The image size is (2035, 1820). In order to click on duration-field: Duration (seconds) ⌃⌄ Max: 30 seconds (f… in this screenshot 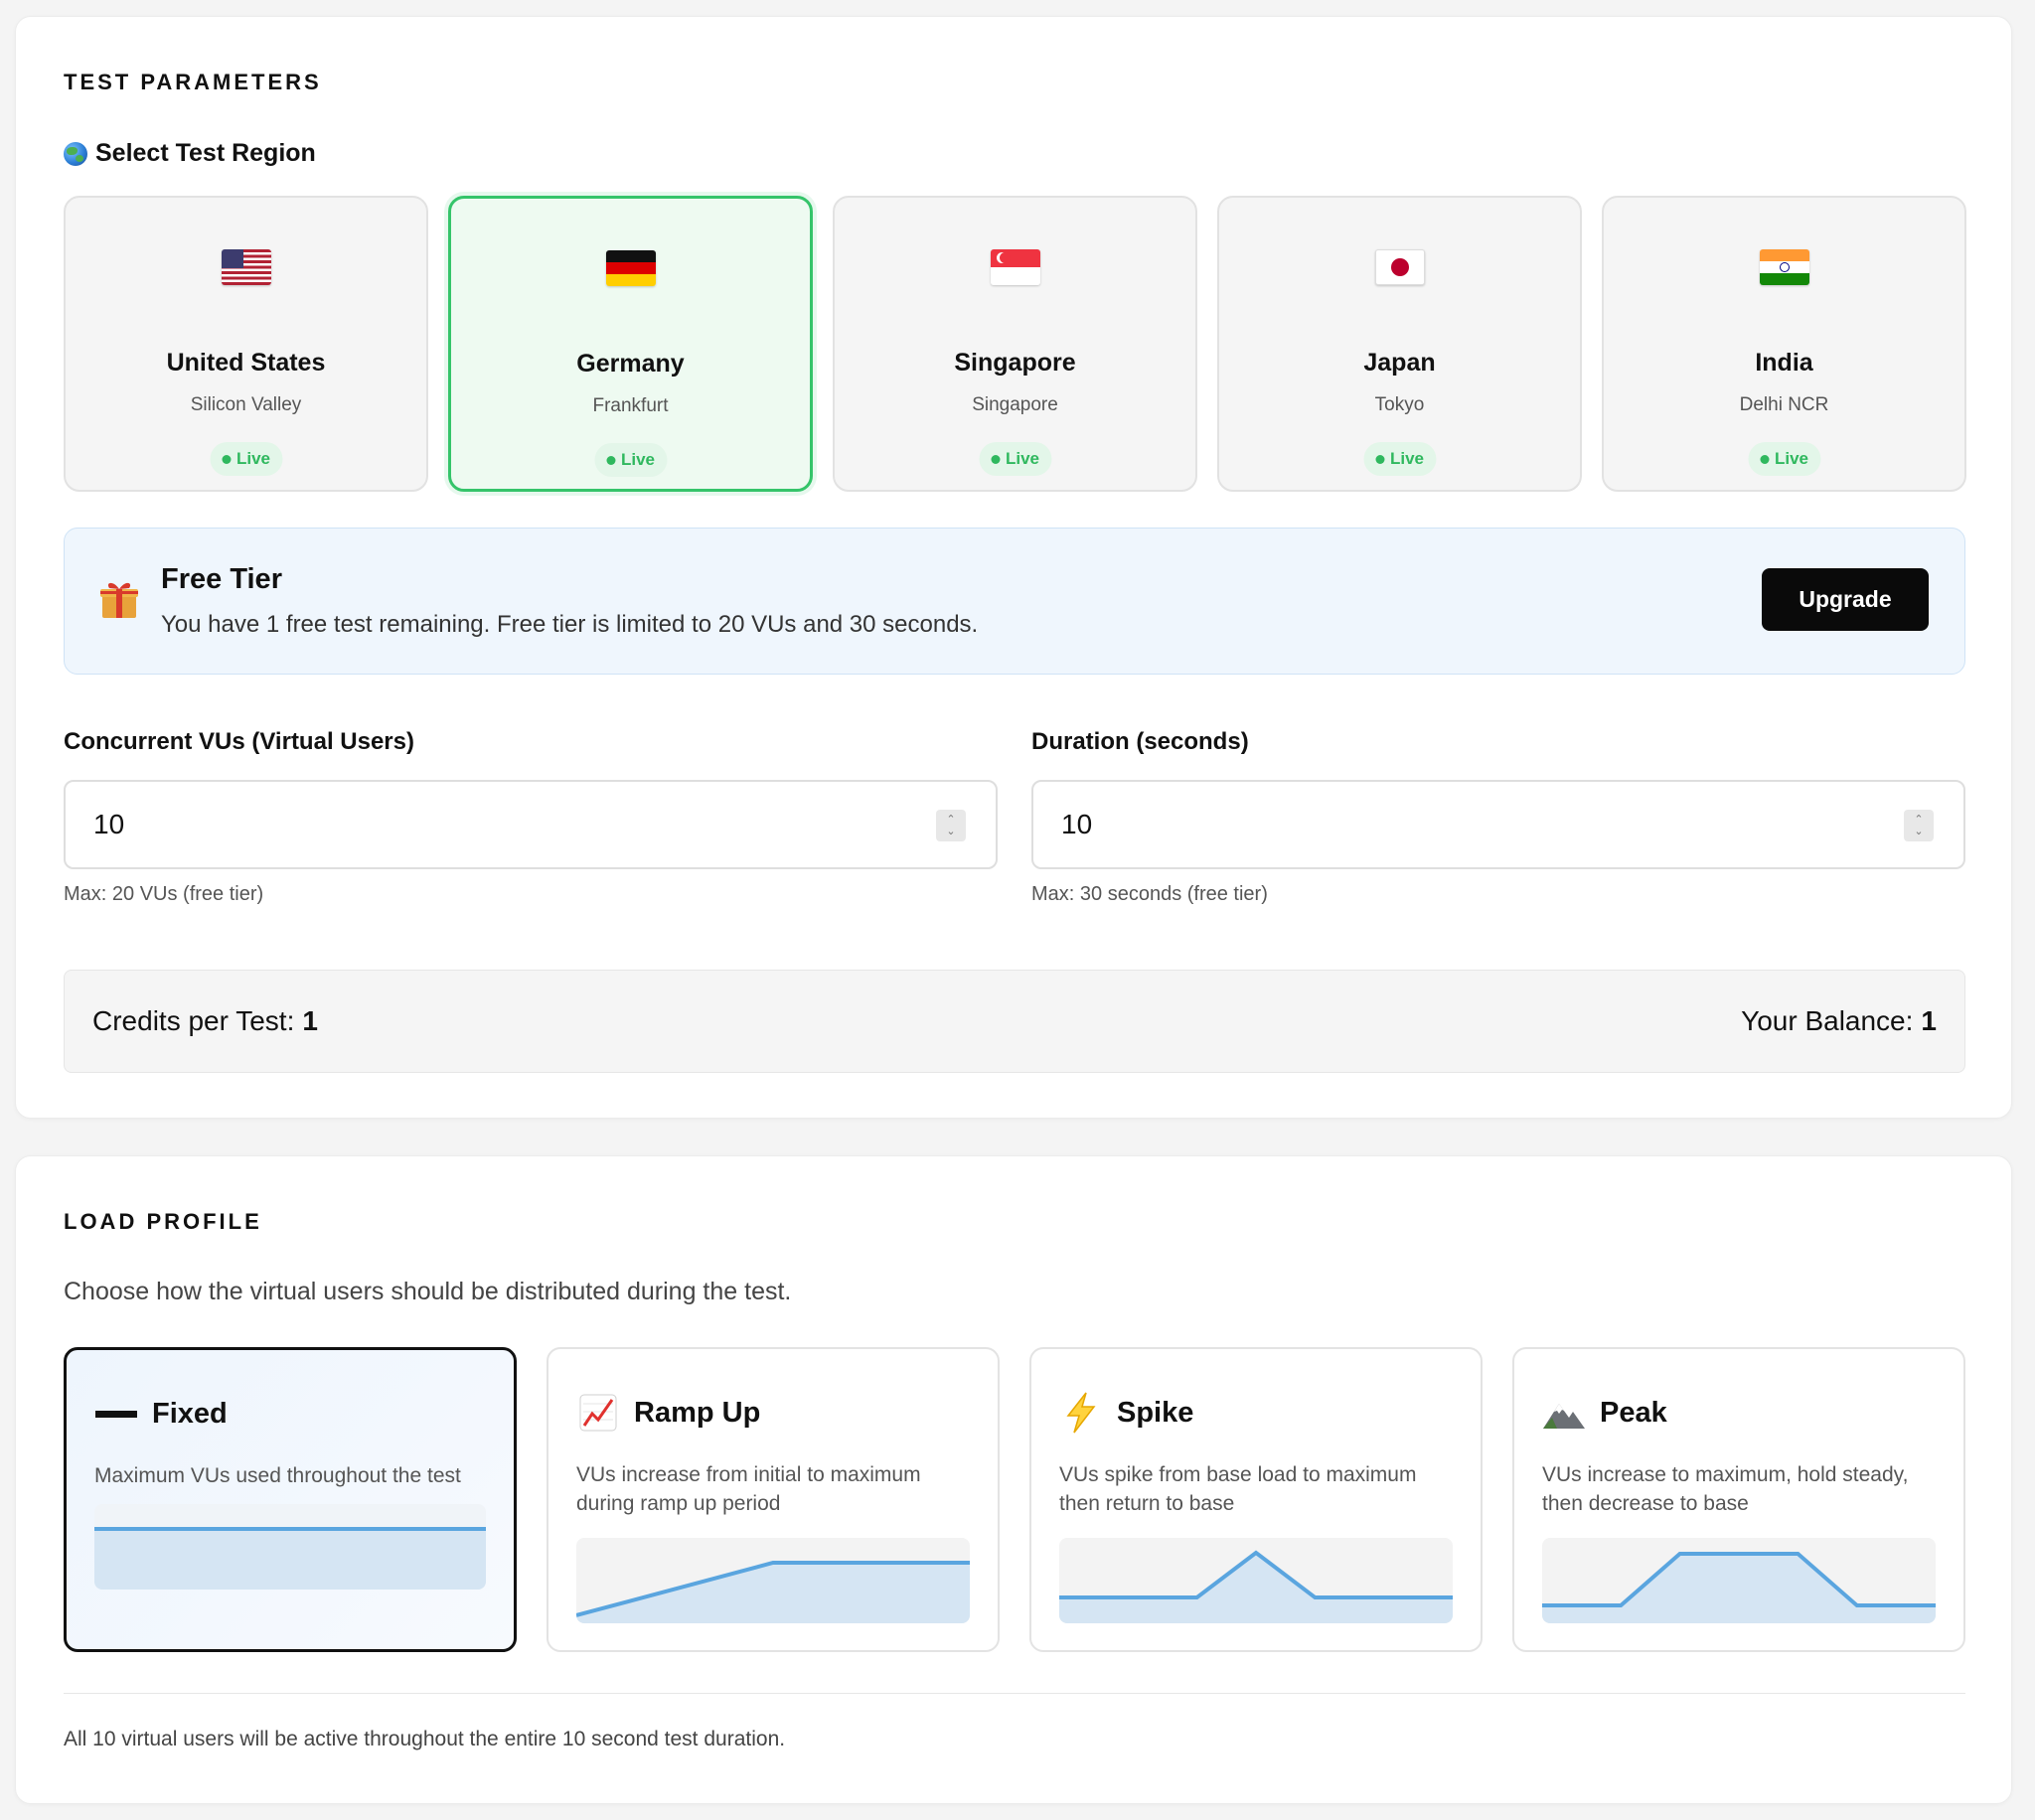, I will do `click(1498, 817)`.